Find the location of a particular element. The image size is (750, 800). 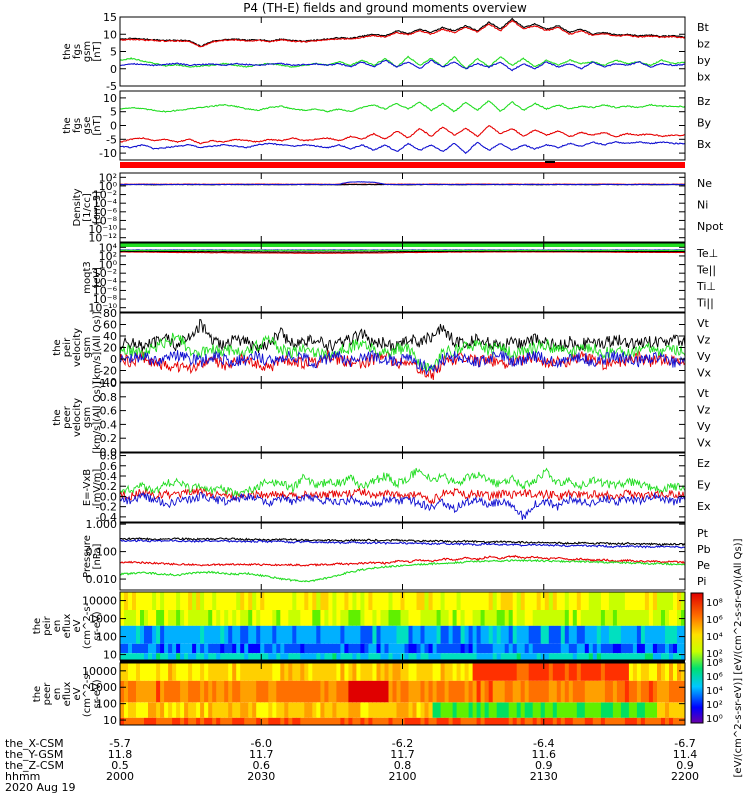

panel-9-ylabel: peer is located at coordinates (47, 694).